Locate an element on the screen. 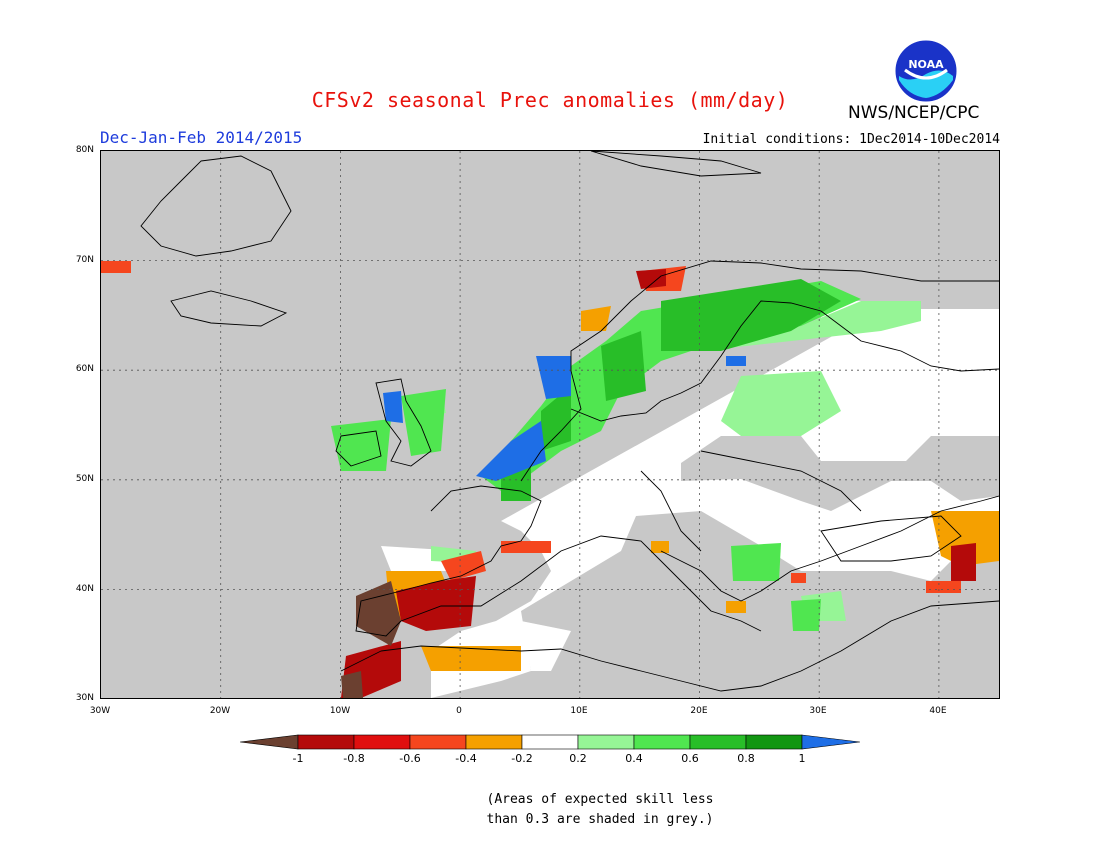  agency-label: NWS/NCEP/CPC is located at coordinates (914, 113).